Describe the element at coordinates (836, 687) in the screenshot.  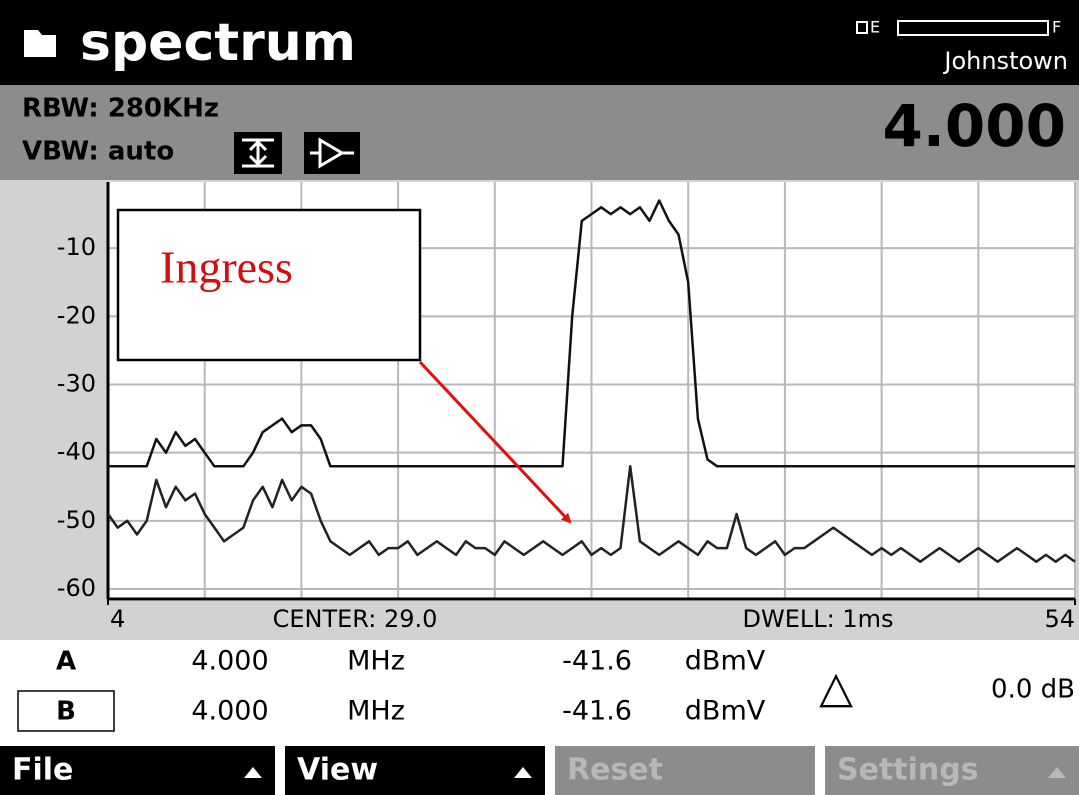
I see `delta-symbol: △` at that location.